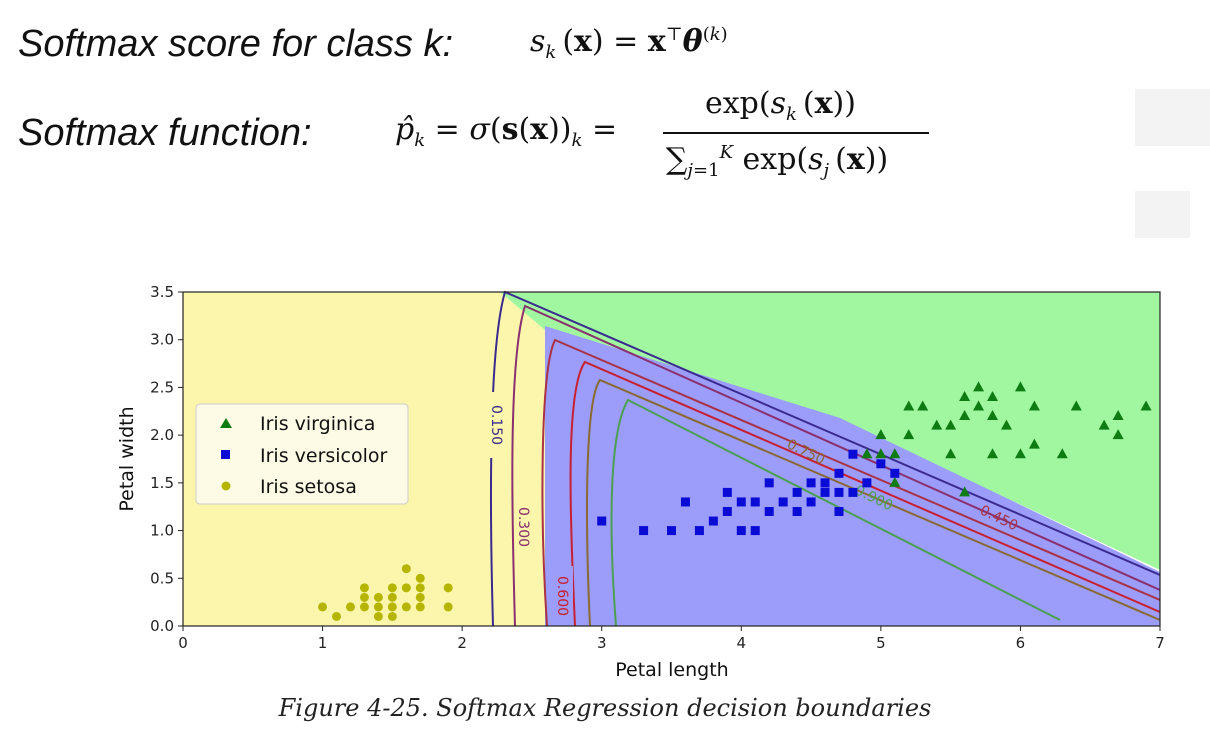  I want to click on legend-square-icon, so click(225, 454).